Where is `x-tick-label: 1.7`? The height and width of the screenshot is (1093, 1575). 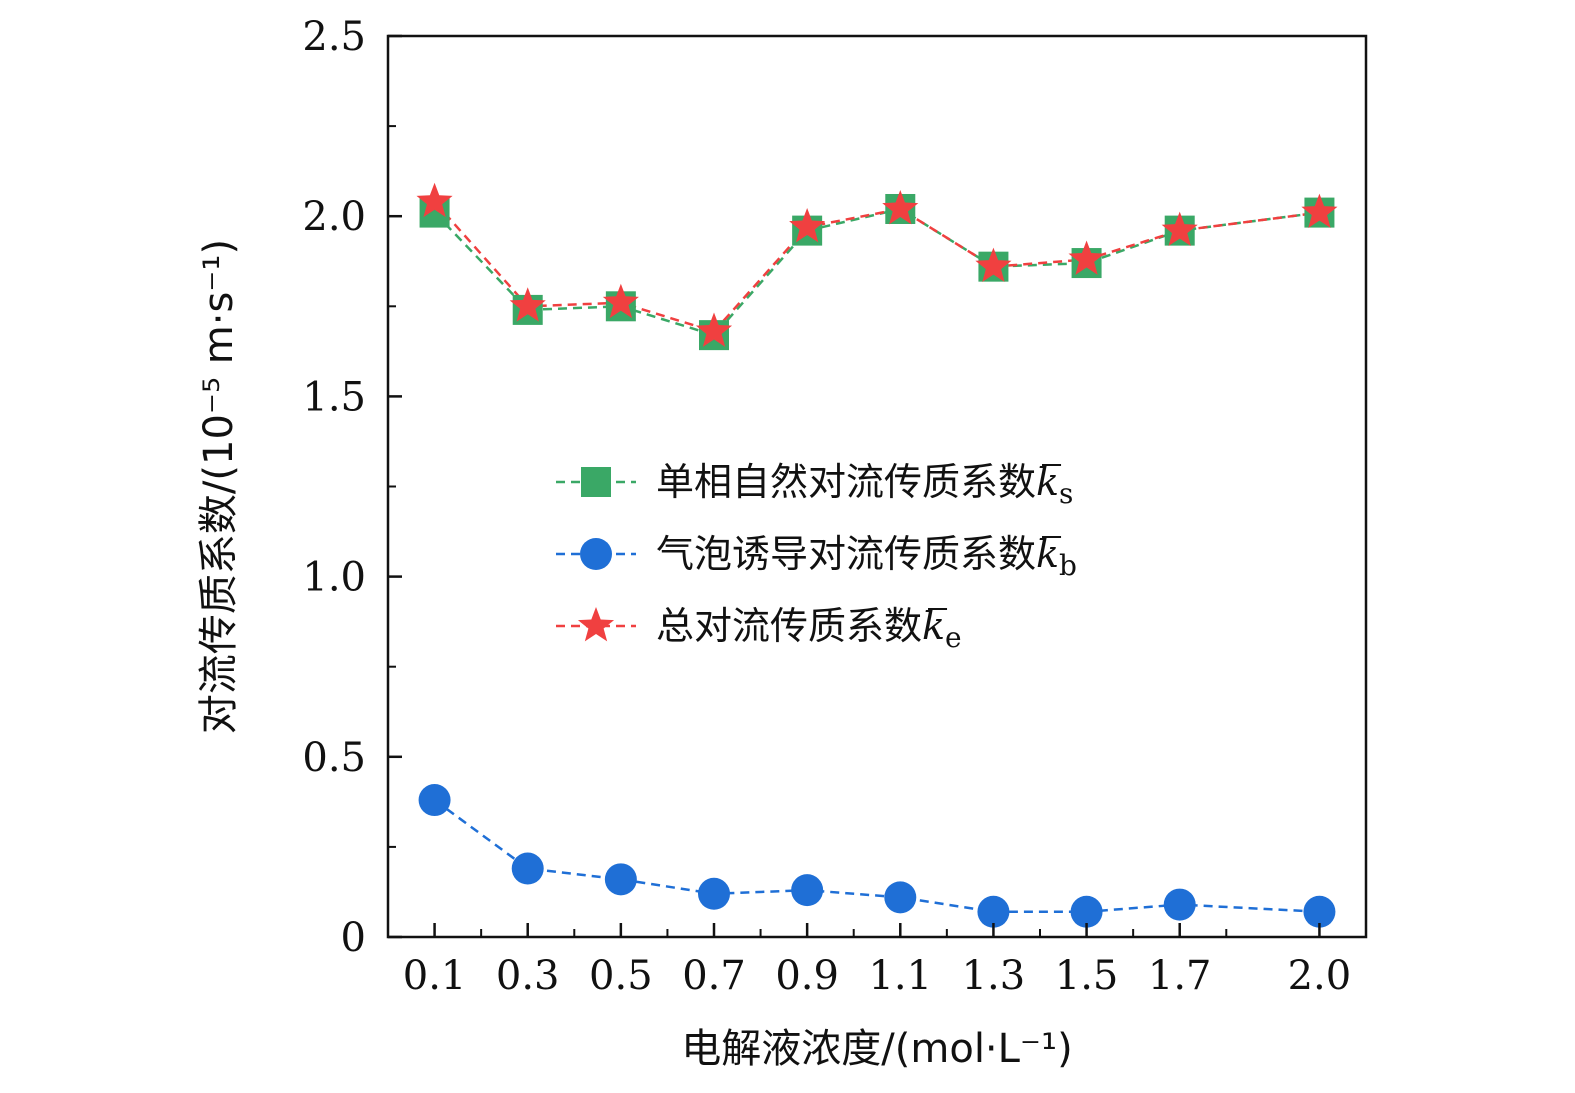
x-tick-label: 1.7 is located at coordinates (1180, 976).